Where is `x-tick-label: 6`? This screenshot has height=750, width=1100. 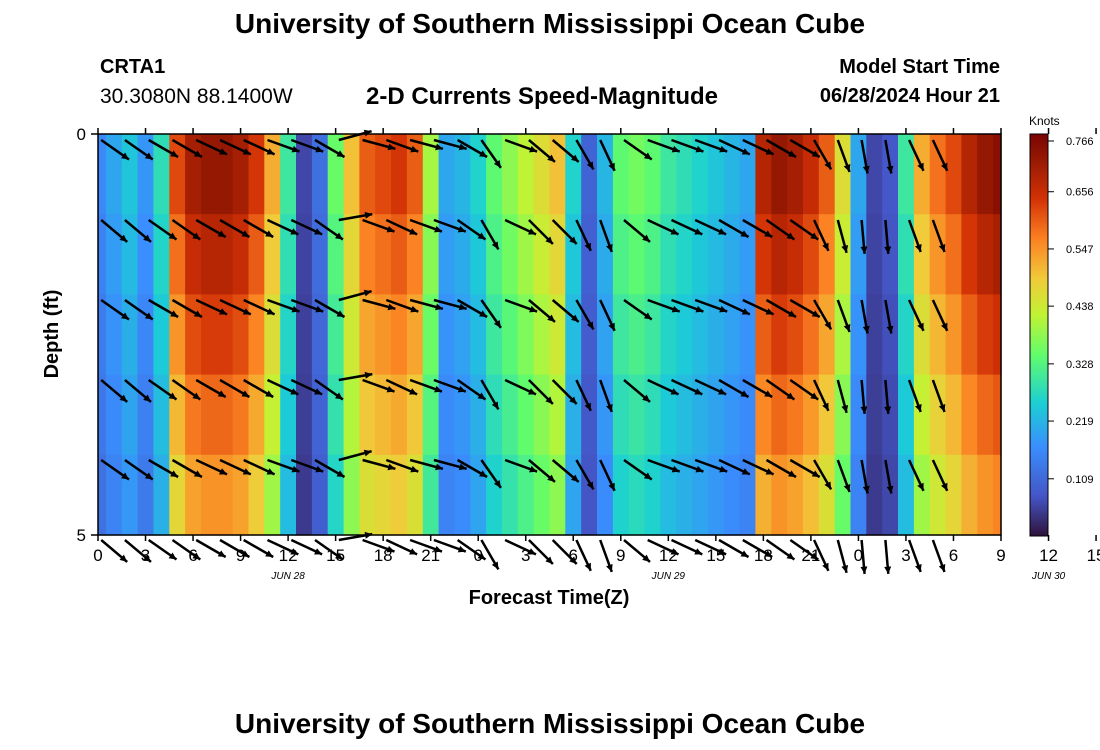
x-tick-label: 6 is located at coordinates (573, 555).